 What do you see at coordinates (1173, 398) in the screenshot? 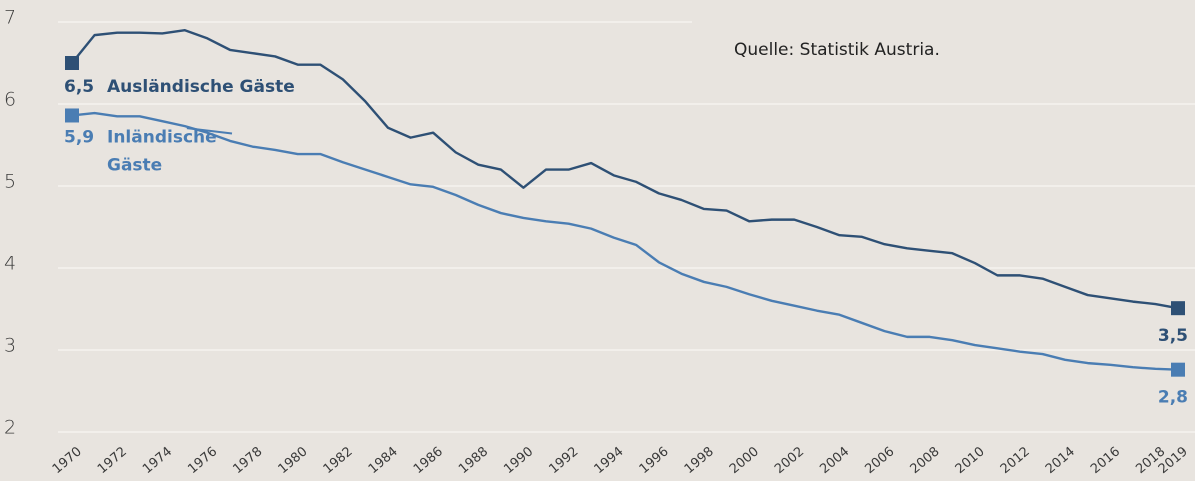
I see `value-label: 2,8` at bounding box center [1173, 398].